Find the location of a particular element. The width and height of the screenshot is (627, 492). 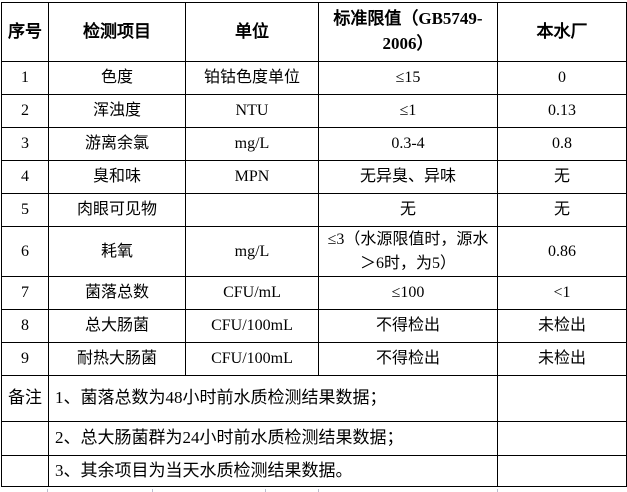

table-row: 5 肉眼可见物 无 无 is located at coordinates (314, 210).